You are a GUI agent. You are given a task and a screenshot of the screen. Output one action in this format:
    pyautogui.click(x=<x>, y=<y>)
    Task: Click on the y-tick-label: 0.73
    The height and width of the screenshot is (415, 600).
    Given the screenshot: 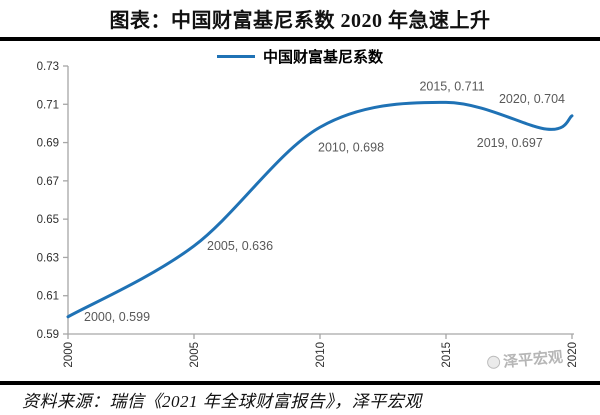 What is the action you would take?
    pyautogui.click(x=48, y=67)
    